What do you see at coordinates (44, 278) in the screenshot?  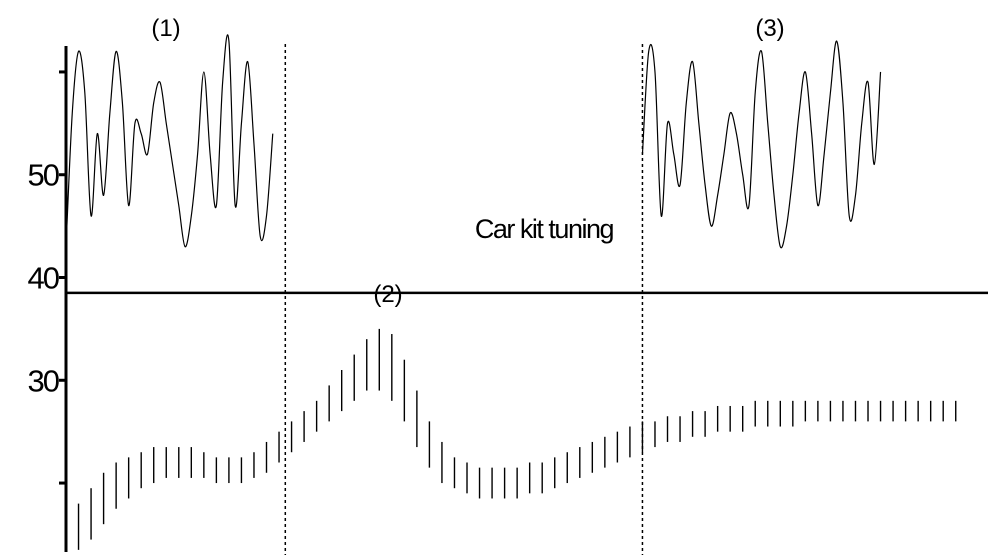 I see `y-tick-label: 40` at bounding box center [44, 278].